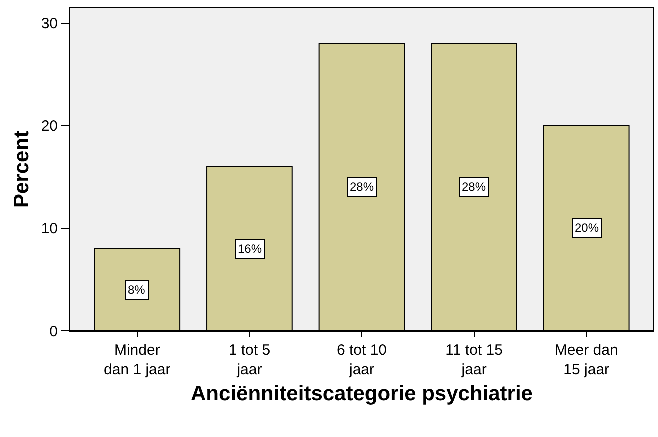 The width and height of the screenshot is (658, 437). What do you see at coordinates (54, 331) in the screenshot?
I see `y-tick-label: 0` at bounding box center [54, 331].